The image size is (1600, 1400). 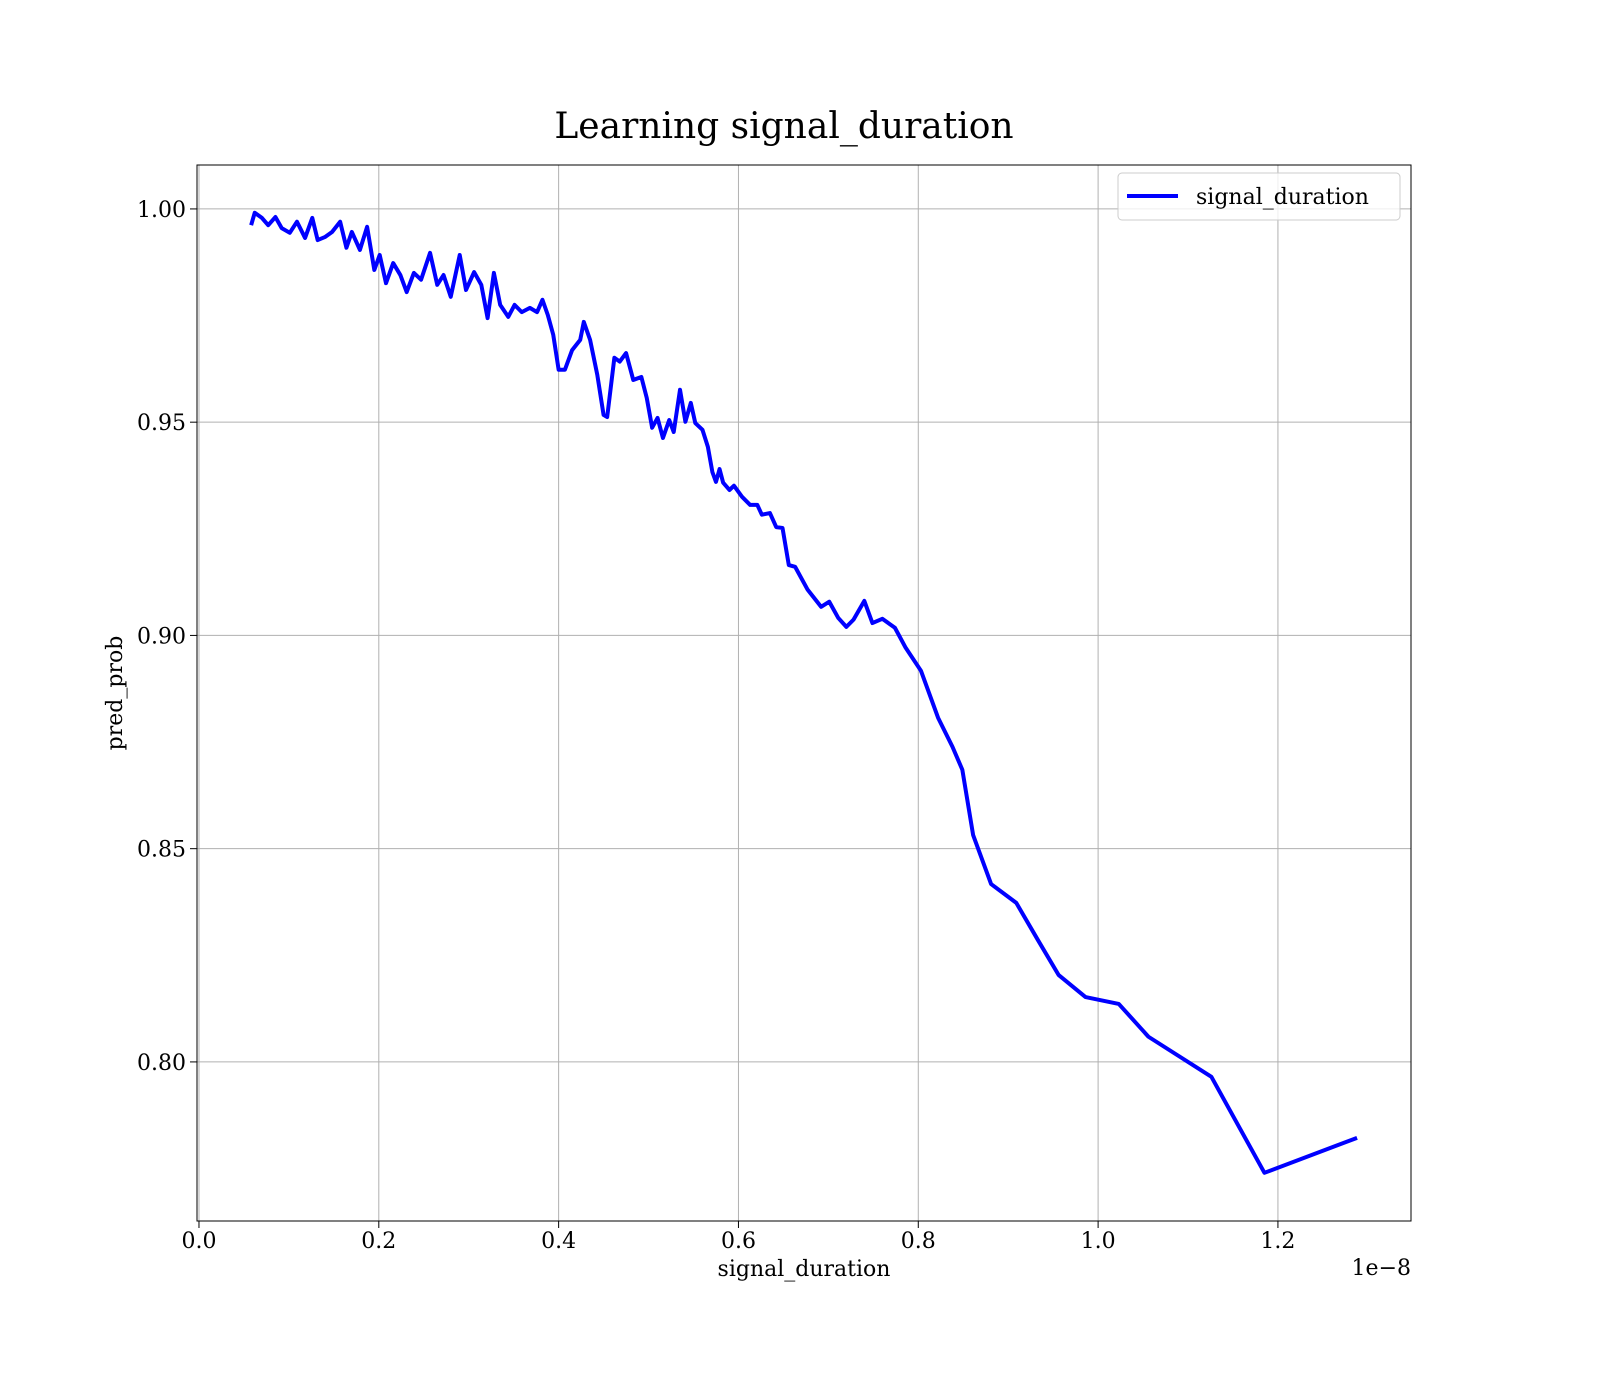 What do you see at coordinates (558, 1241) in the screenshot?
I see `x-tick-label: 0.4` at bounding box center [558, 1241].